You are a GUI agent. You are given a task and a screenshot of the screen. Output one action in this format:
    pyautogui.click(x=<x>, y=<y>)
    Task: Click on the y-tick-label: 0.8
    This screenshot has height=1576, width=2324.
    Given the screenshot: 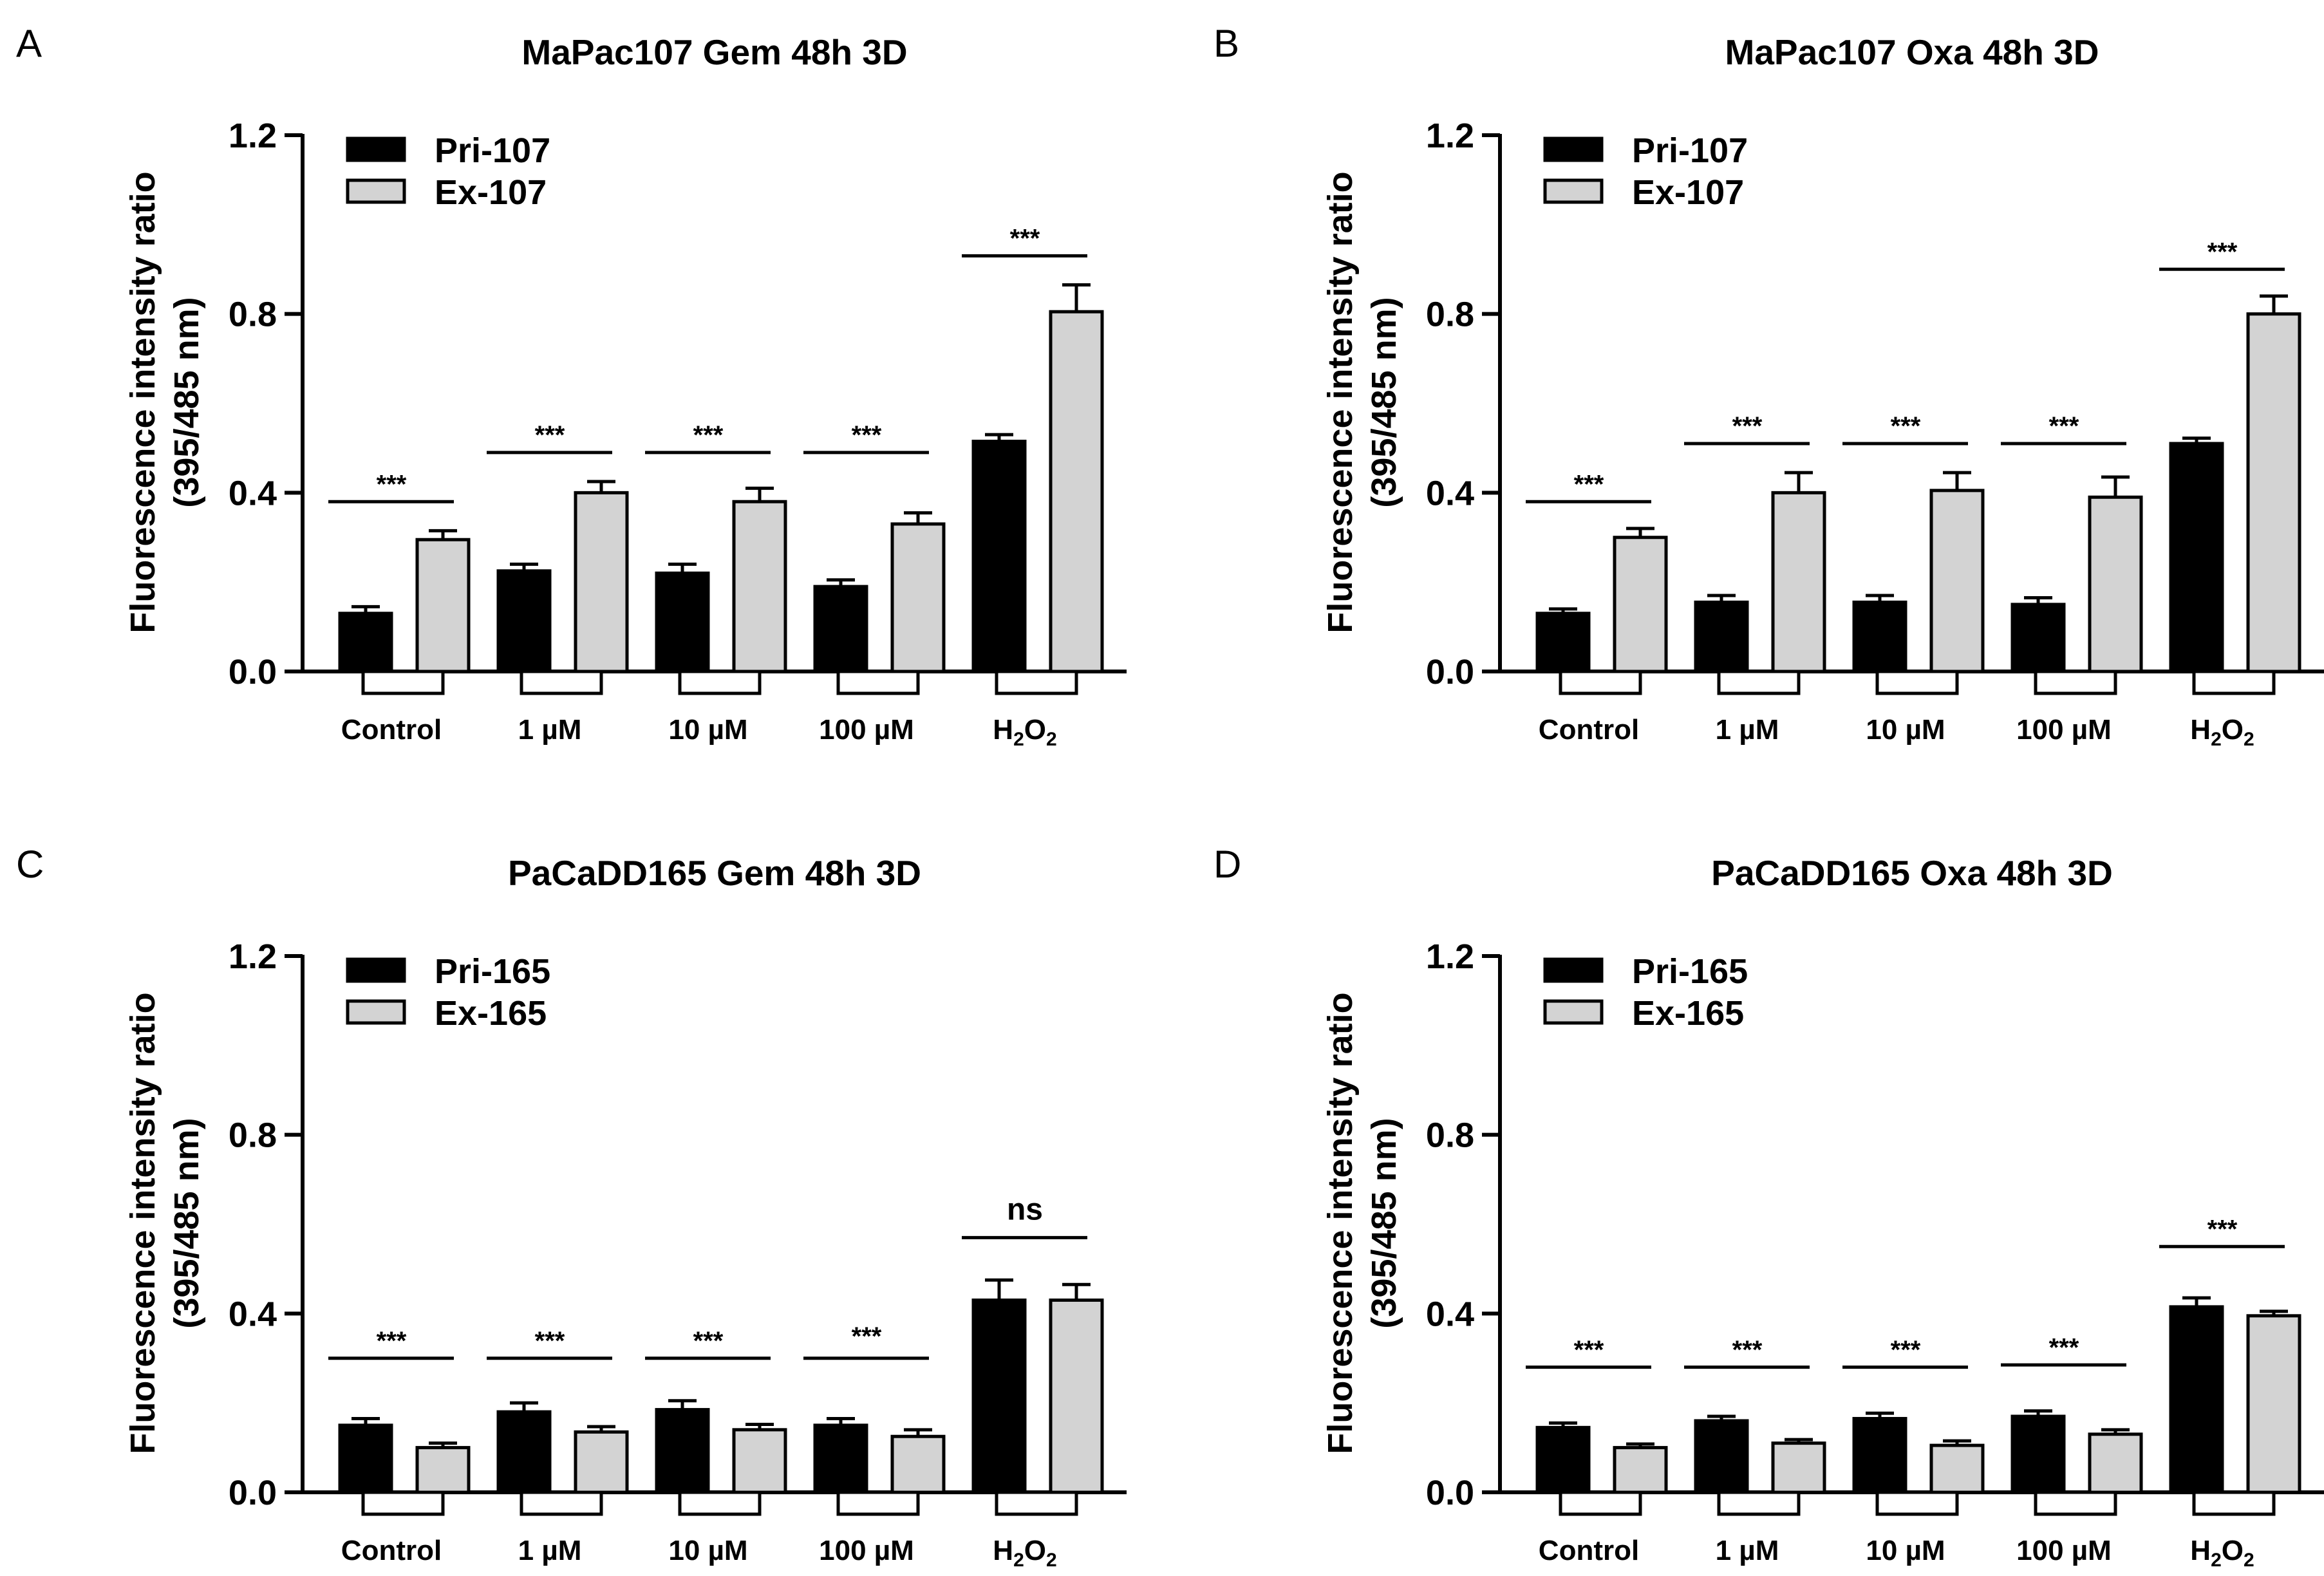 What is the action you would take?
    pyautogui.click(x=1450, y=1135)
    